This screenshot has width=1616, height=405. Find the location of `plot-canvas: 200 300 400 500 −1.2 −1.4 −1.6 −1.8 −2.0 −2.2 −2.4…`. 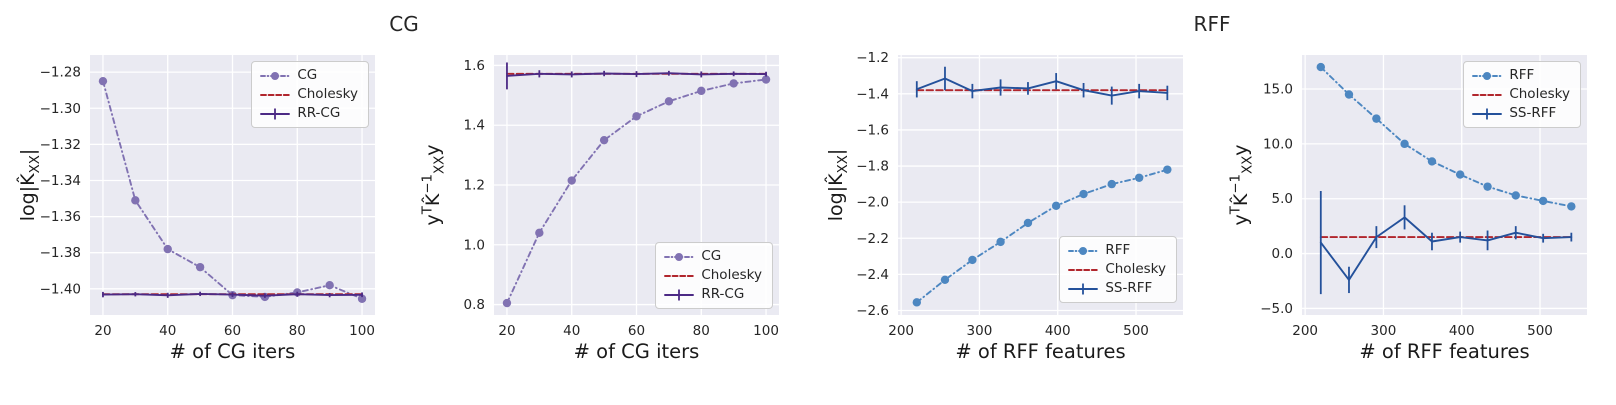

plot-canvas: 200 300 400 500 −1.2 −1.4 −1.6 −1.8 −2.0 −2.2 −2.4… is located at coordinates (1019, 194).